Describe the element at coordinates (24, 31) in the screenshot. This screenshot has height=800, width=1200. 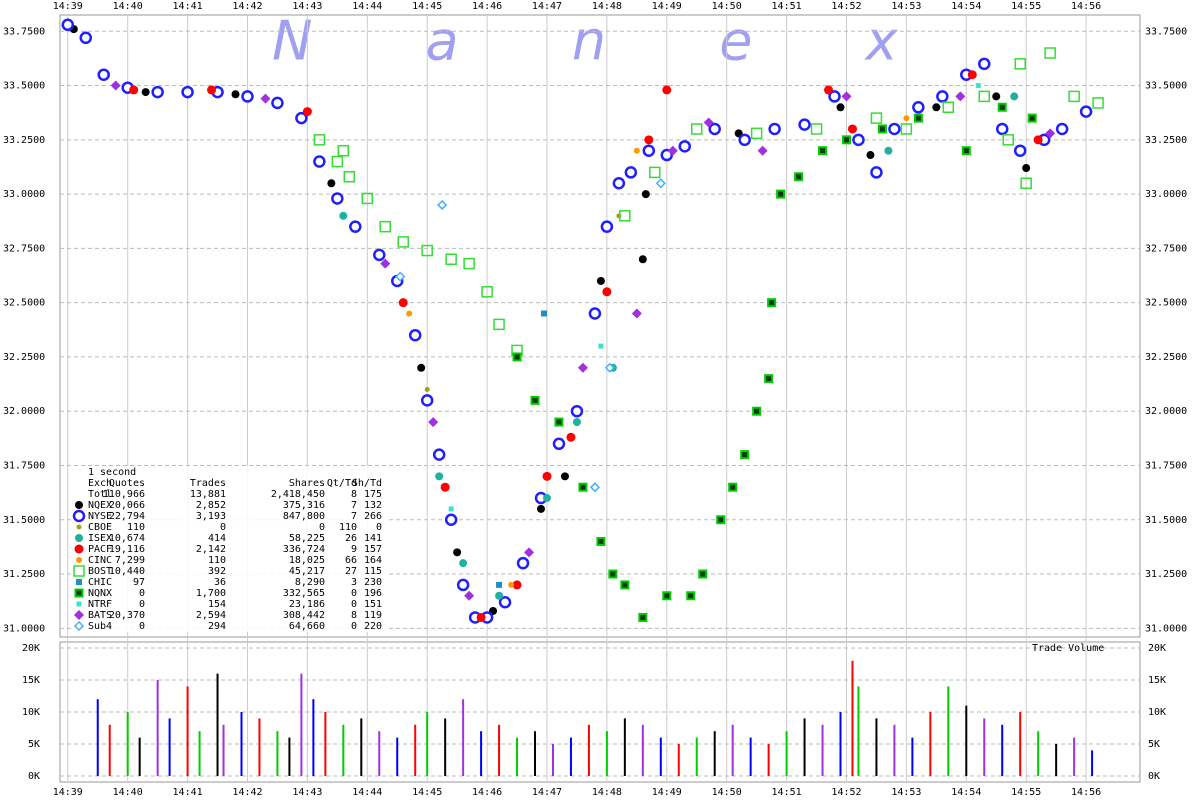
I see `y-tick-label: 33.7500` at that location.